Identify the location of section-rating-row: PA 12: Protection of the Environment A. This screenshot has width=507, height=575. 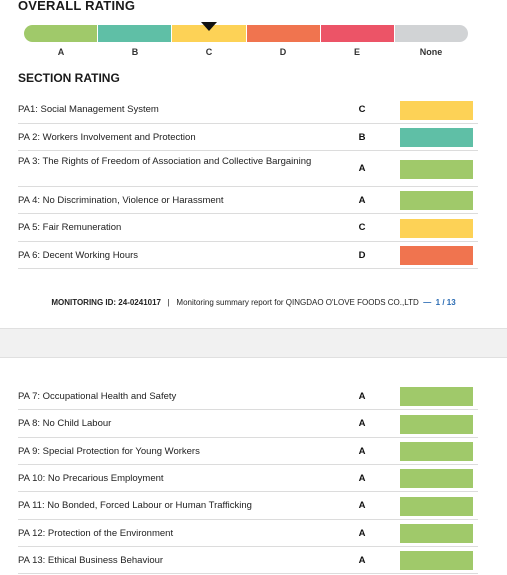
(248, 533).